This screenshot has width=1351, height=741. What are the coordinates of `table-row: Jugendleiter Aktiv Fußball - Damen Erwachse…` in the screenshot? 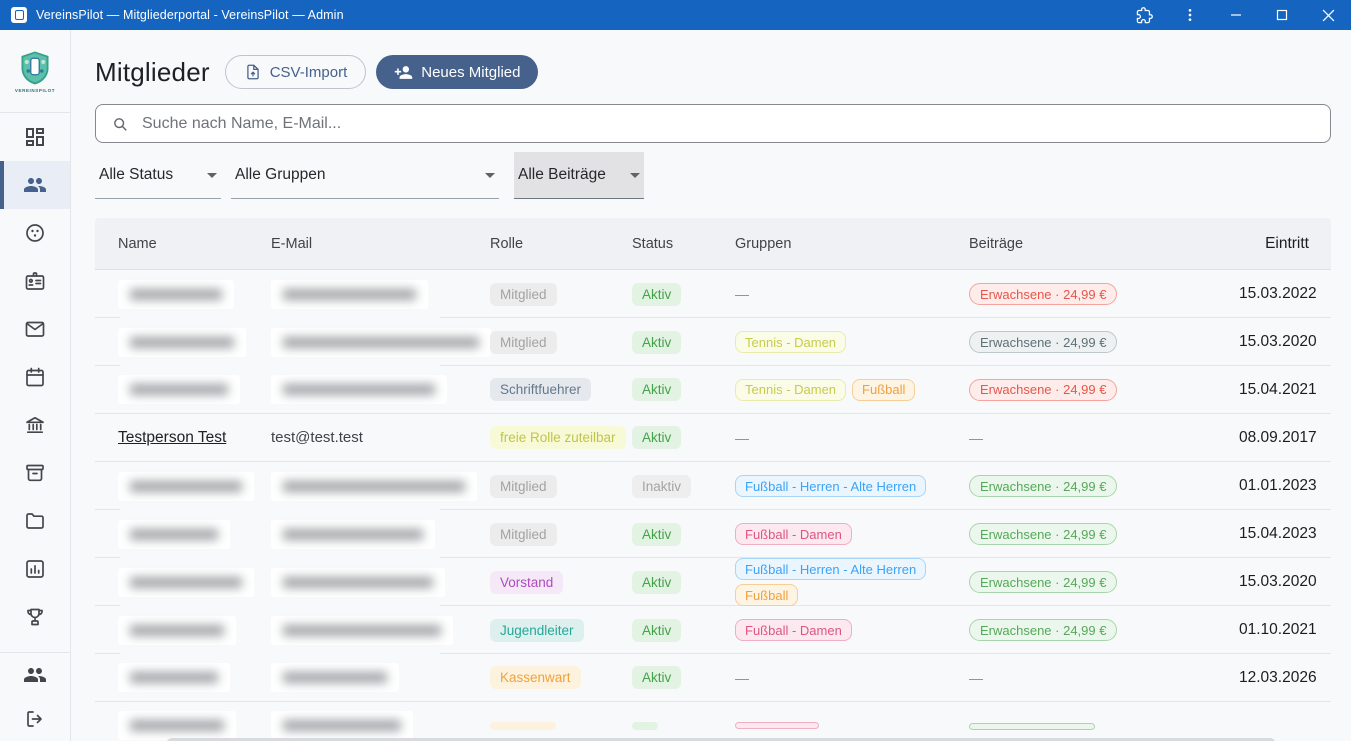 It's located at (713, 630).